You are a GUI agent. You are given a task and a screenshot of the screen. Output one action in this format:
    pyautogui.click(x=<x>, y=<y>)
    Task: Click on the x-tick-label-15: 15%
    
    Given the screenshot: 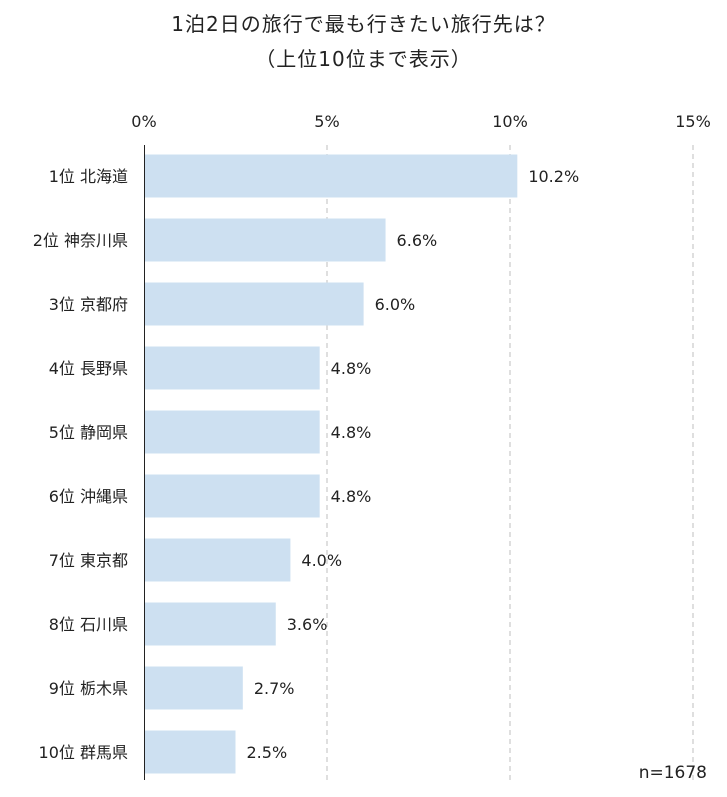 What is the action you would take?
    pyautogui.click(x=693, y=121)
    